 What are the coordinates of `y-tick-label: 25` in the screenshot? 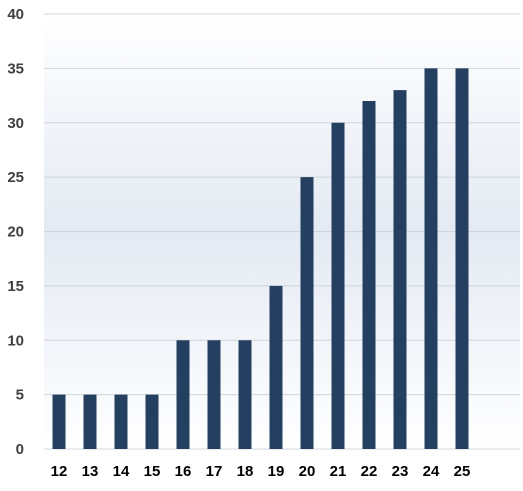 It's located at (15, 177).